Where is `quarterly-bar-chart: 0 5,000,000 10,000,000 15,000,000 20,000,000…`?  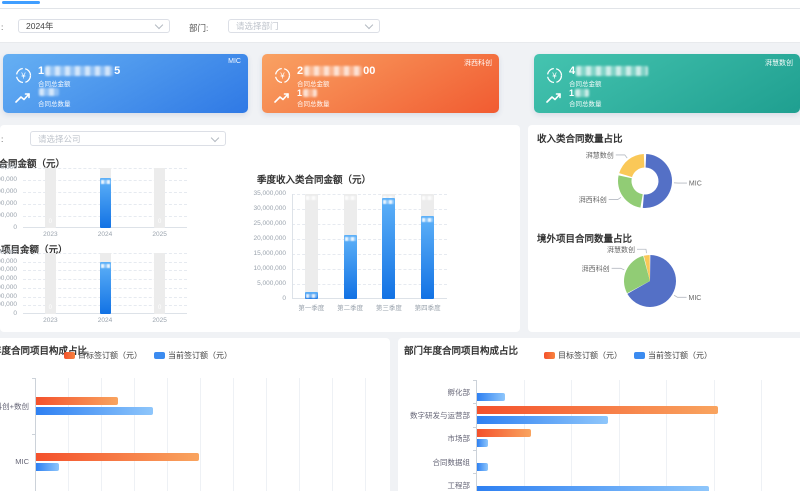
quarterly-bar-chart: 0 5,000,000 10,000,000 15,000,000 20,000,000… is located at coordinates (350, 251).